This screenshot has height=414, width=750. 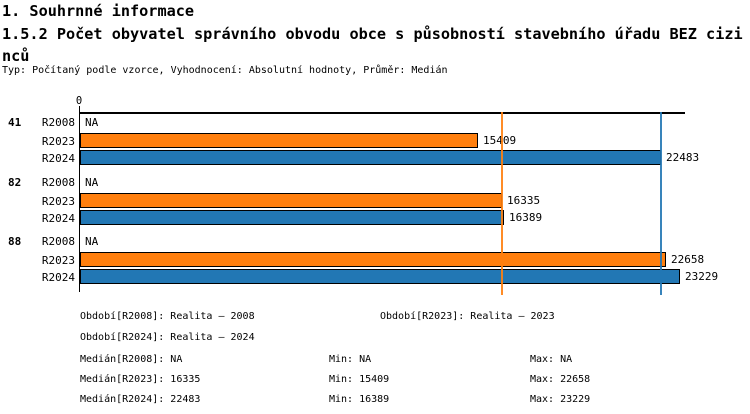 I want to click on legend-max-r2024: Max: 23229, so click(x=560, y=399).